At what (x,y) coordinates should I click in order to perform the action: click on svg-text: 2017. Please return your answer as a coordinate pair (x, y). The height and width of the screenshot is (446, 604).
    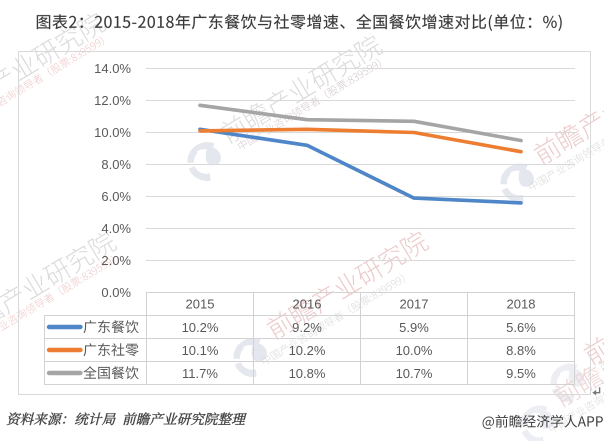
    Looking at the image, I should click on (414, 304).